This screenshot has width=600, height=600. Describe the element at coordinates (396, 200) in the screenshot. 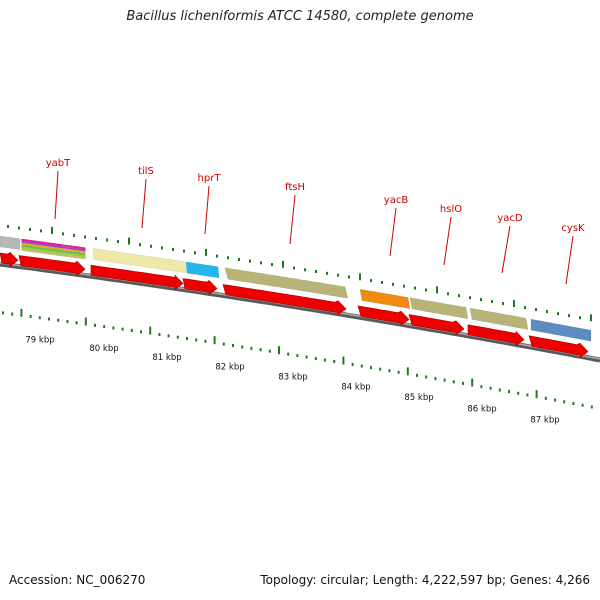

I see `gene-label-yacB: yacB` at that location.